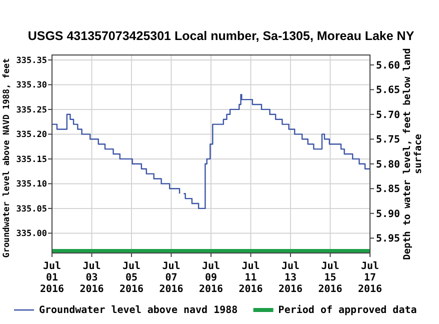 The width and height of the screenshot is (439, 324). Describe the element at coordinates (31, 159) in the screenshot. I see `y-tick-label: 335.15` at that location.